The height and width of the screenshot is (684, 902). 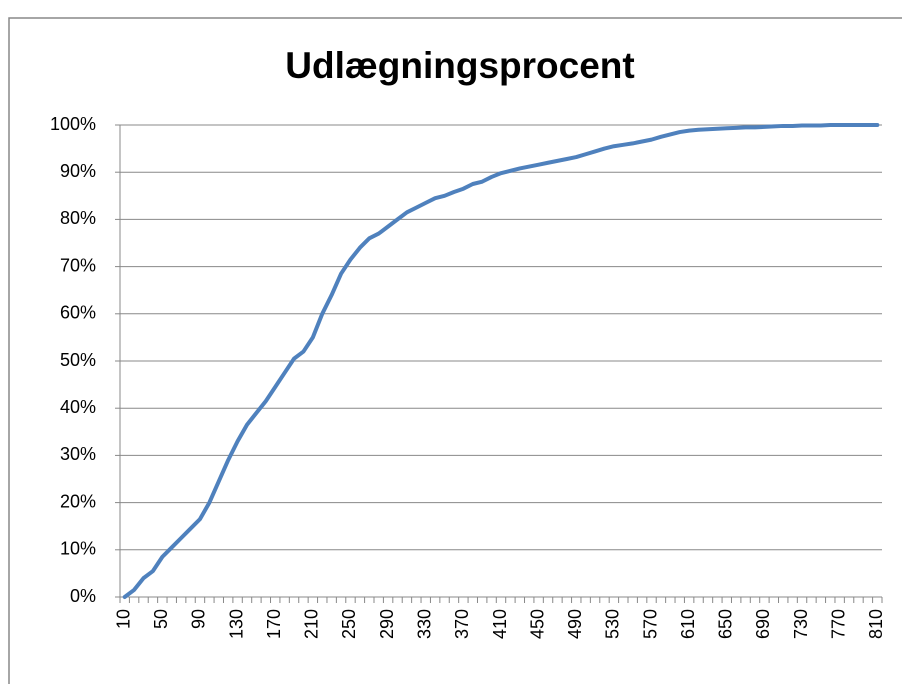 I want to click on y-tick-label: 80%, so click(x=78, y=218).